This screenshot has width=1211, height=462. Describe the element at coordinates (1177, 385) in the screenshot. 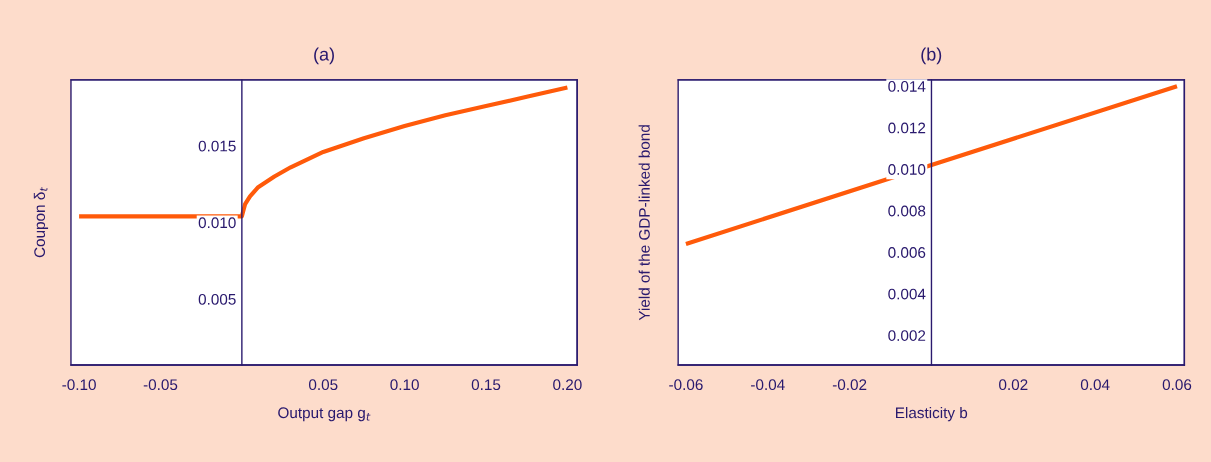

I see `x-tick-label: 0.06` at that location.